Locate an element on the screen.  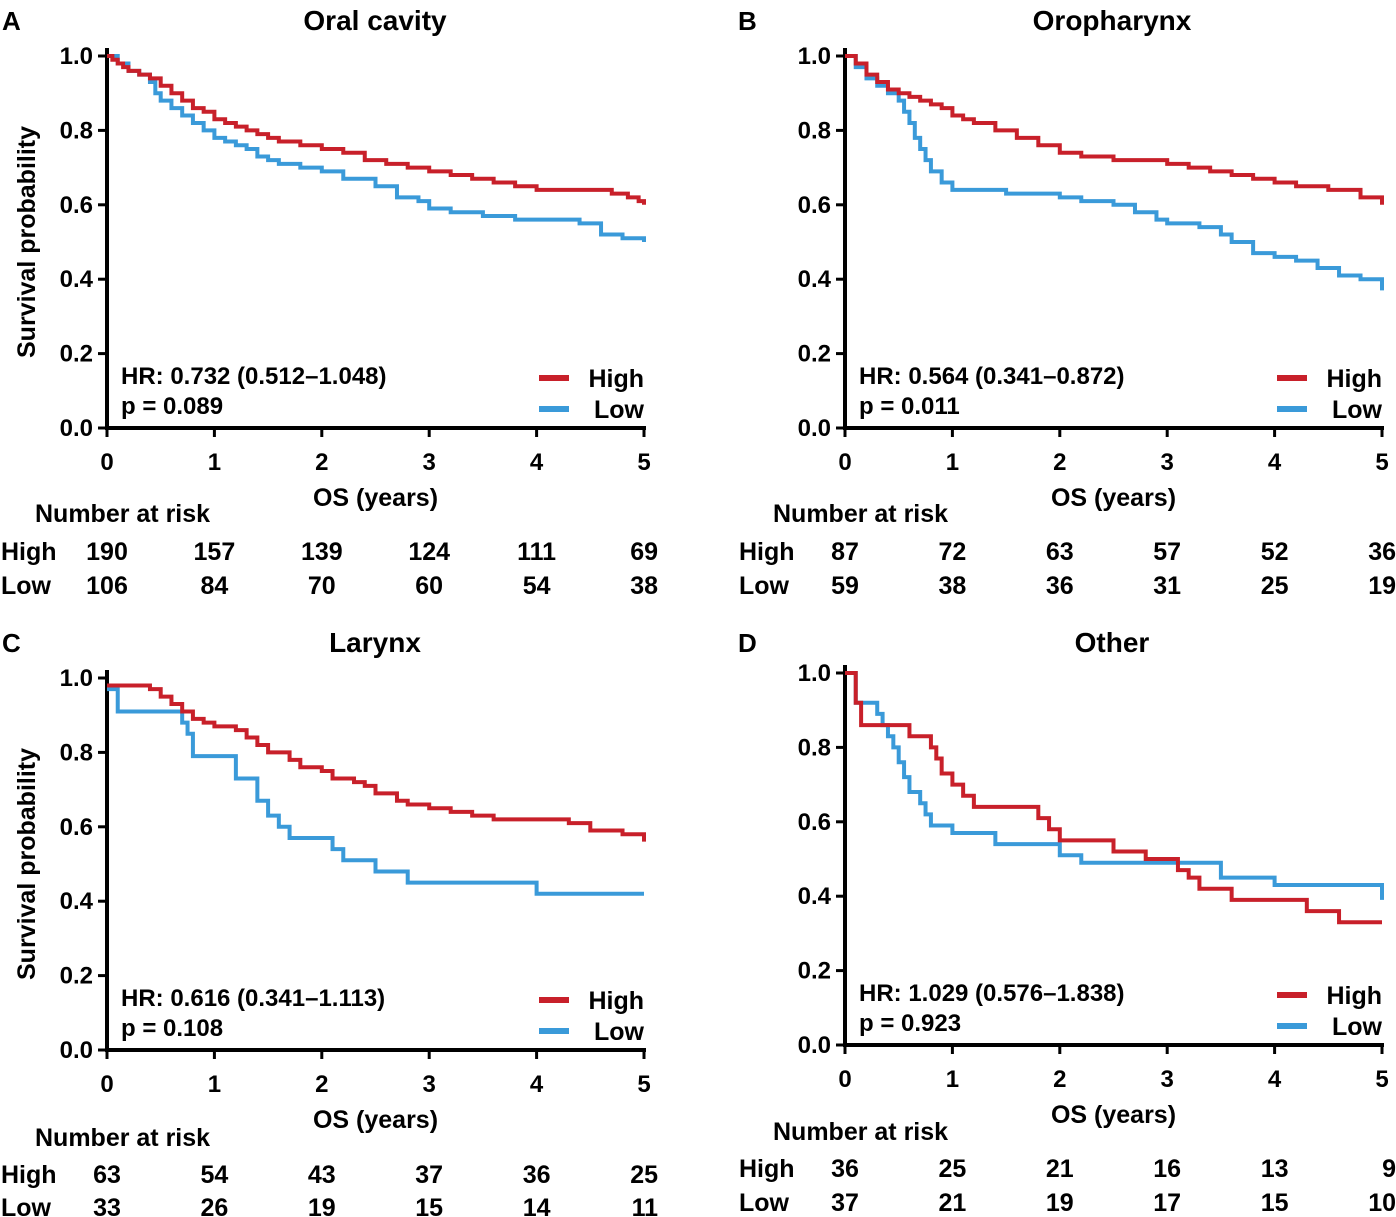
hazard-ratio-text: HR: 0.732 (0.512–1.048) is located at coordinates (254, 376).